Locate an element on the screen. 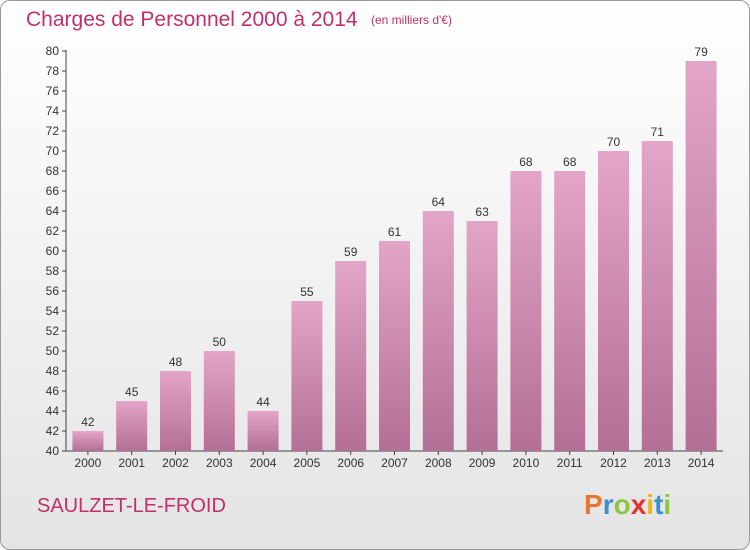 This screenshot has height=550, width=750. x-tick-label-2014: 2014 is located at coordinates (701, 463).